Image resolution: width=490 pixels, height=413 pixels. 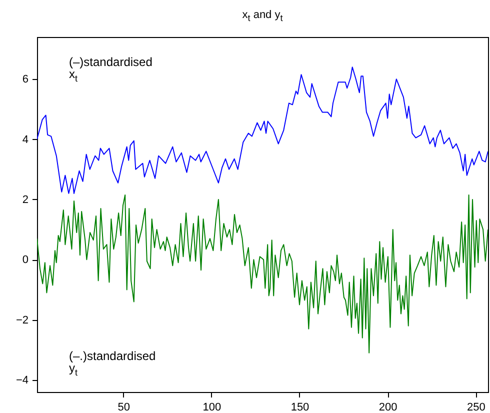 What do you see at coordinates (212, 407) in the screenshot?
I see `x-tick-label: 100` at bounding box center [212, 407].